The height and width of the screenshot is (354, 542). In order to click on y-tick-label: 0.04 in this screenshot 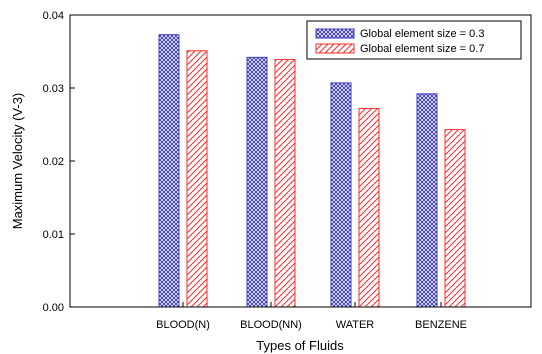, I will do `click(53, 16)`.